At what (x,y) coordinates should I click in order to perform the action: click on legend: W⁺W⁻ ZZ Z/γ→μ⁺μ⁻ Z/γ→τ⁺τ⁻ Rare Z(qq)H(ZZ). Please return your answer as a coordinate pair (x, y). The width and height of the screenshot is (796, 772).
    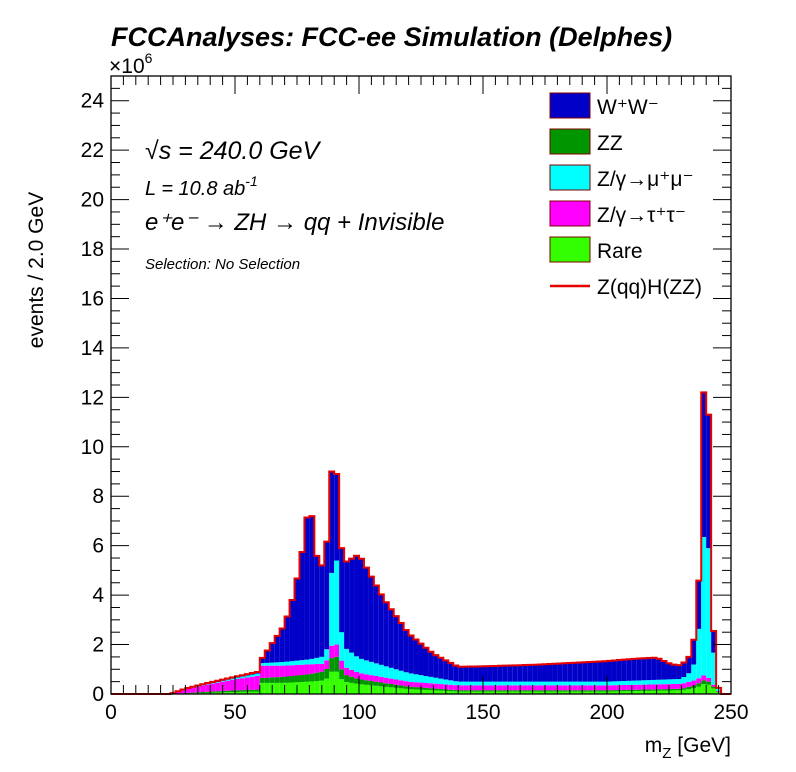
    Looking at the image, I should click on (625, 195).